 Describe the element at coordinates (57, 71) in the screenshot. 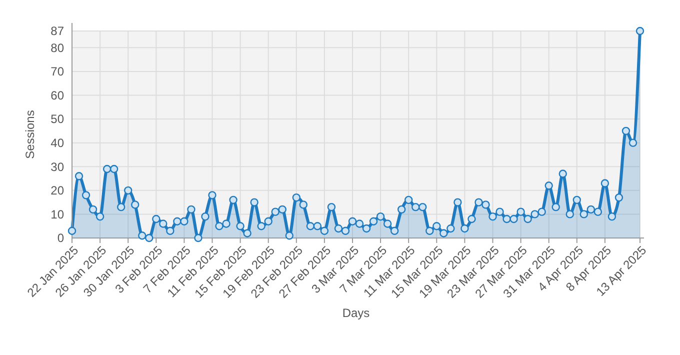

I see `y-tick-label: 70` at that location.